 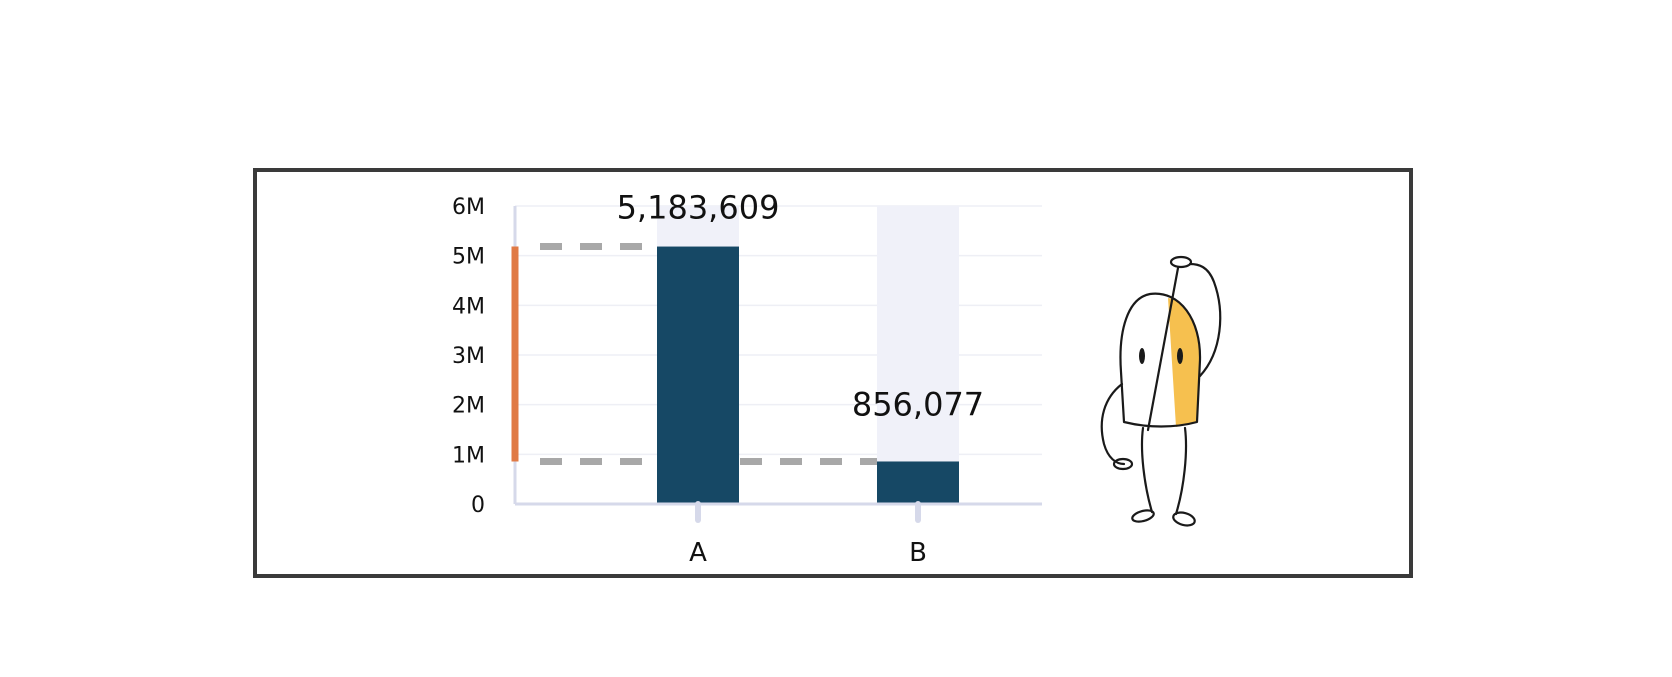 What do you see at coordinates (1113, 424) in the screenshot?
I see `character-lowered-arm` at bounding box center [1113, 424].